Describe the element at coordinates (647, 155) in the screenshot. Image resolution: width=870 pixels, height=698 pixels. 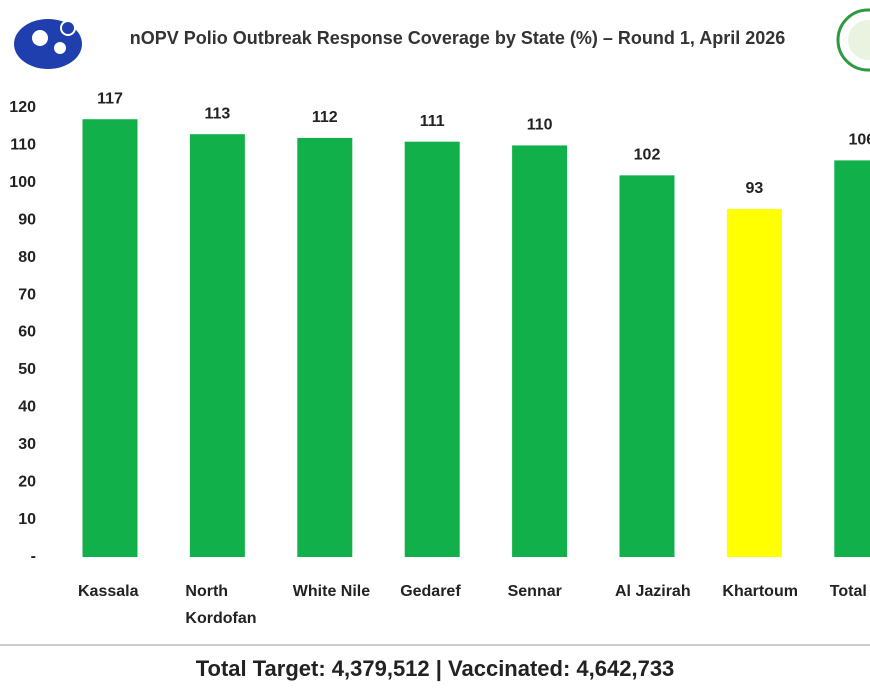
I see `value-label: 102` at that location.